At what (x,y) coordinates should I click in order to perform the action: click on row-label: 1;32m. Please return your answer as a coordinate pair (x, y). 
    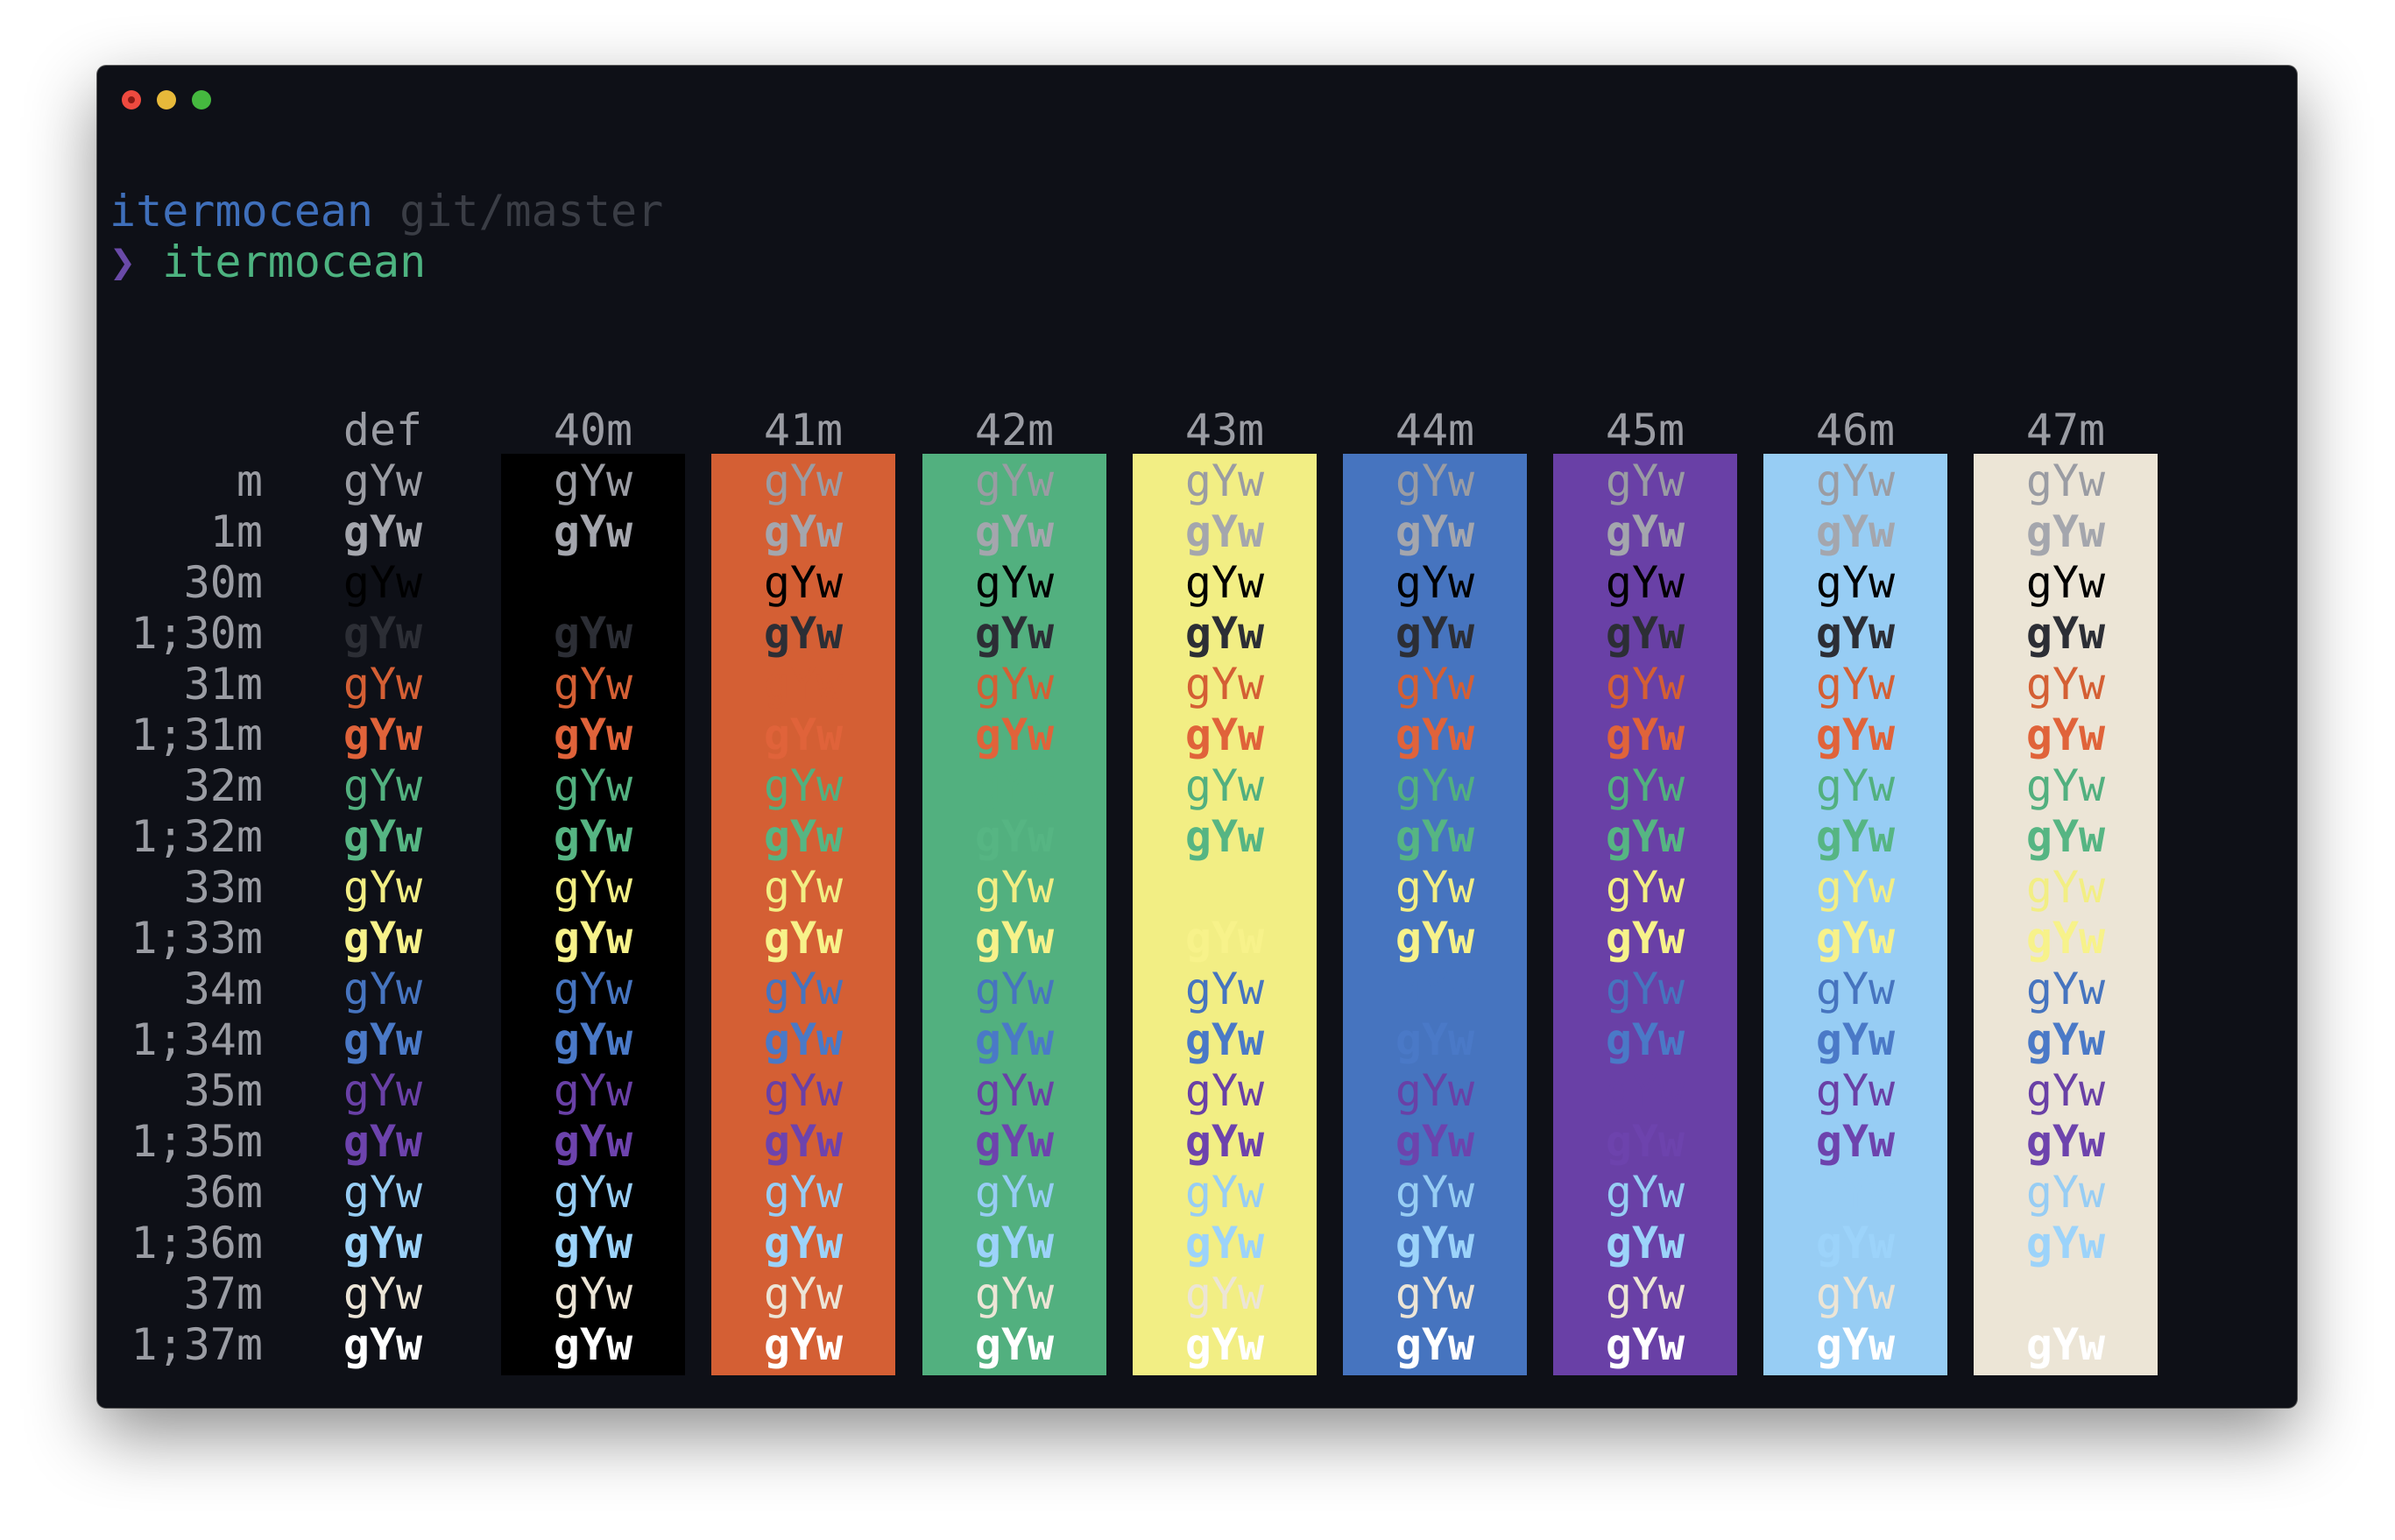
    Looking at the image, I should click on (197, 837).